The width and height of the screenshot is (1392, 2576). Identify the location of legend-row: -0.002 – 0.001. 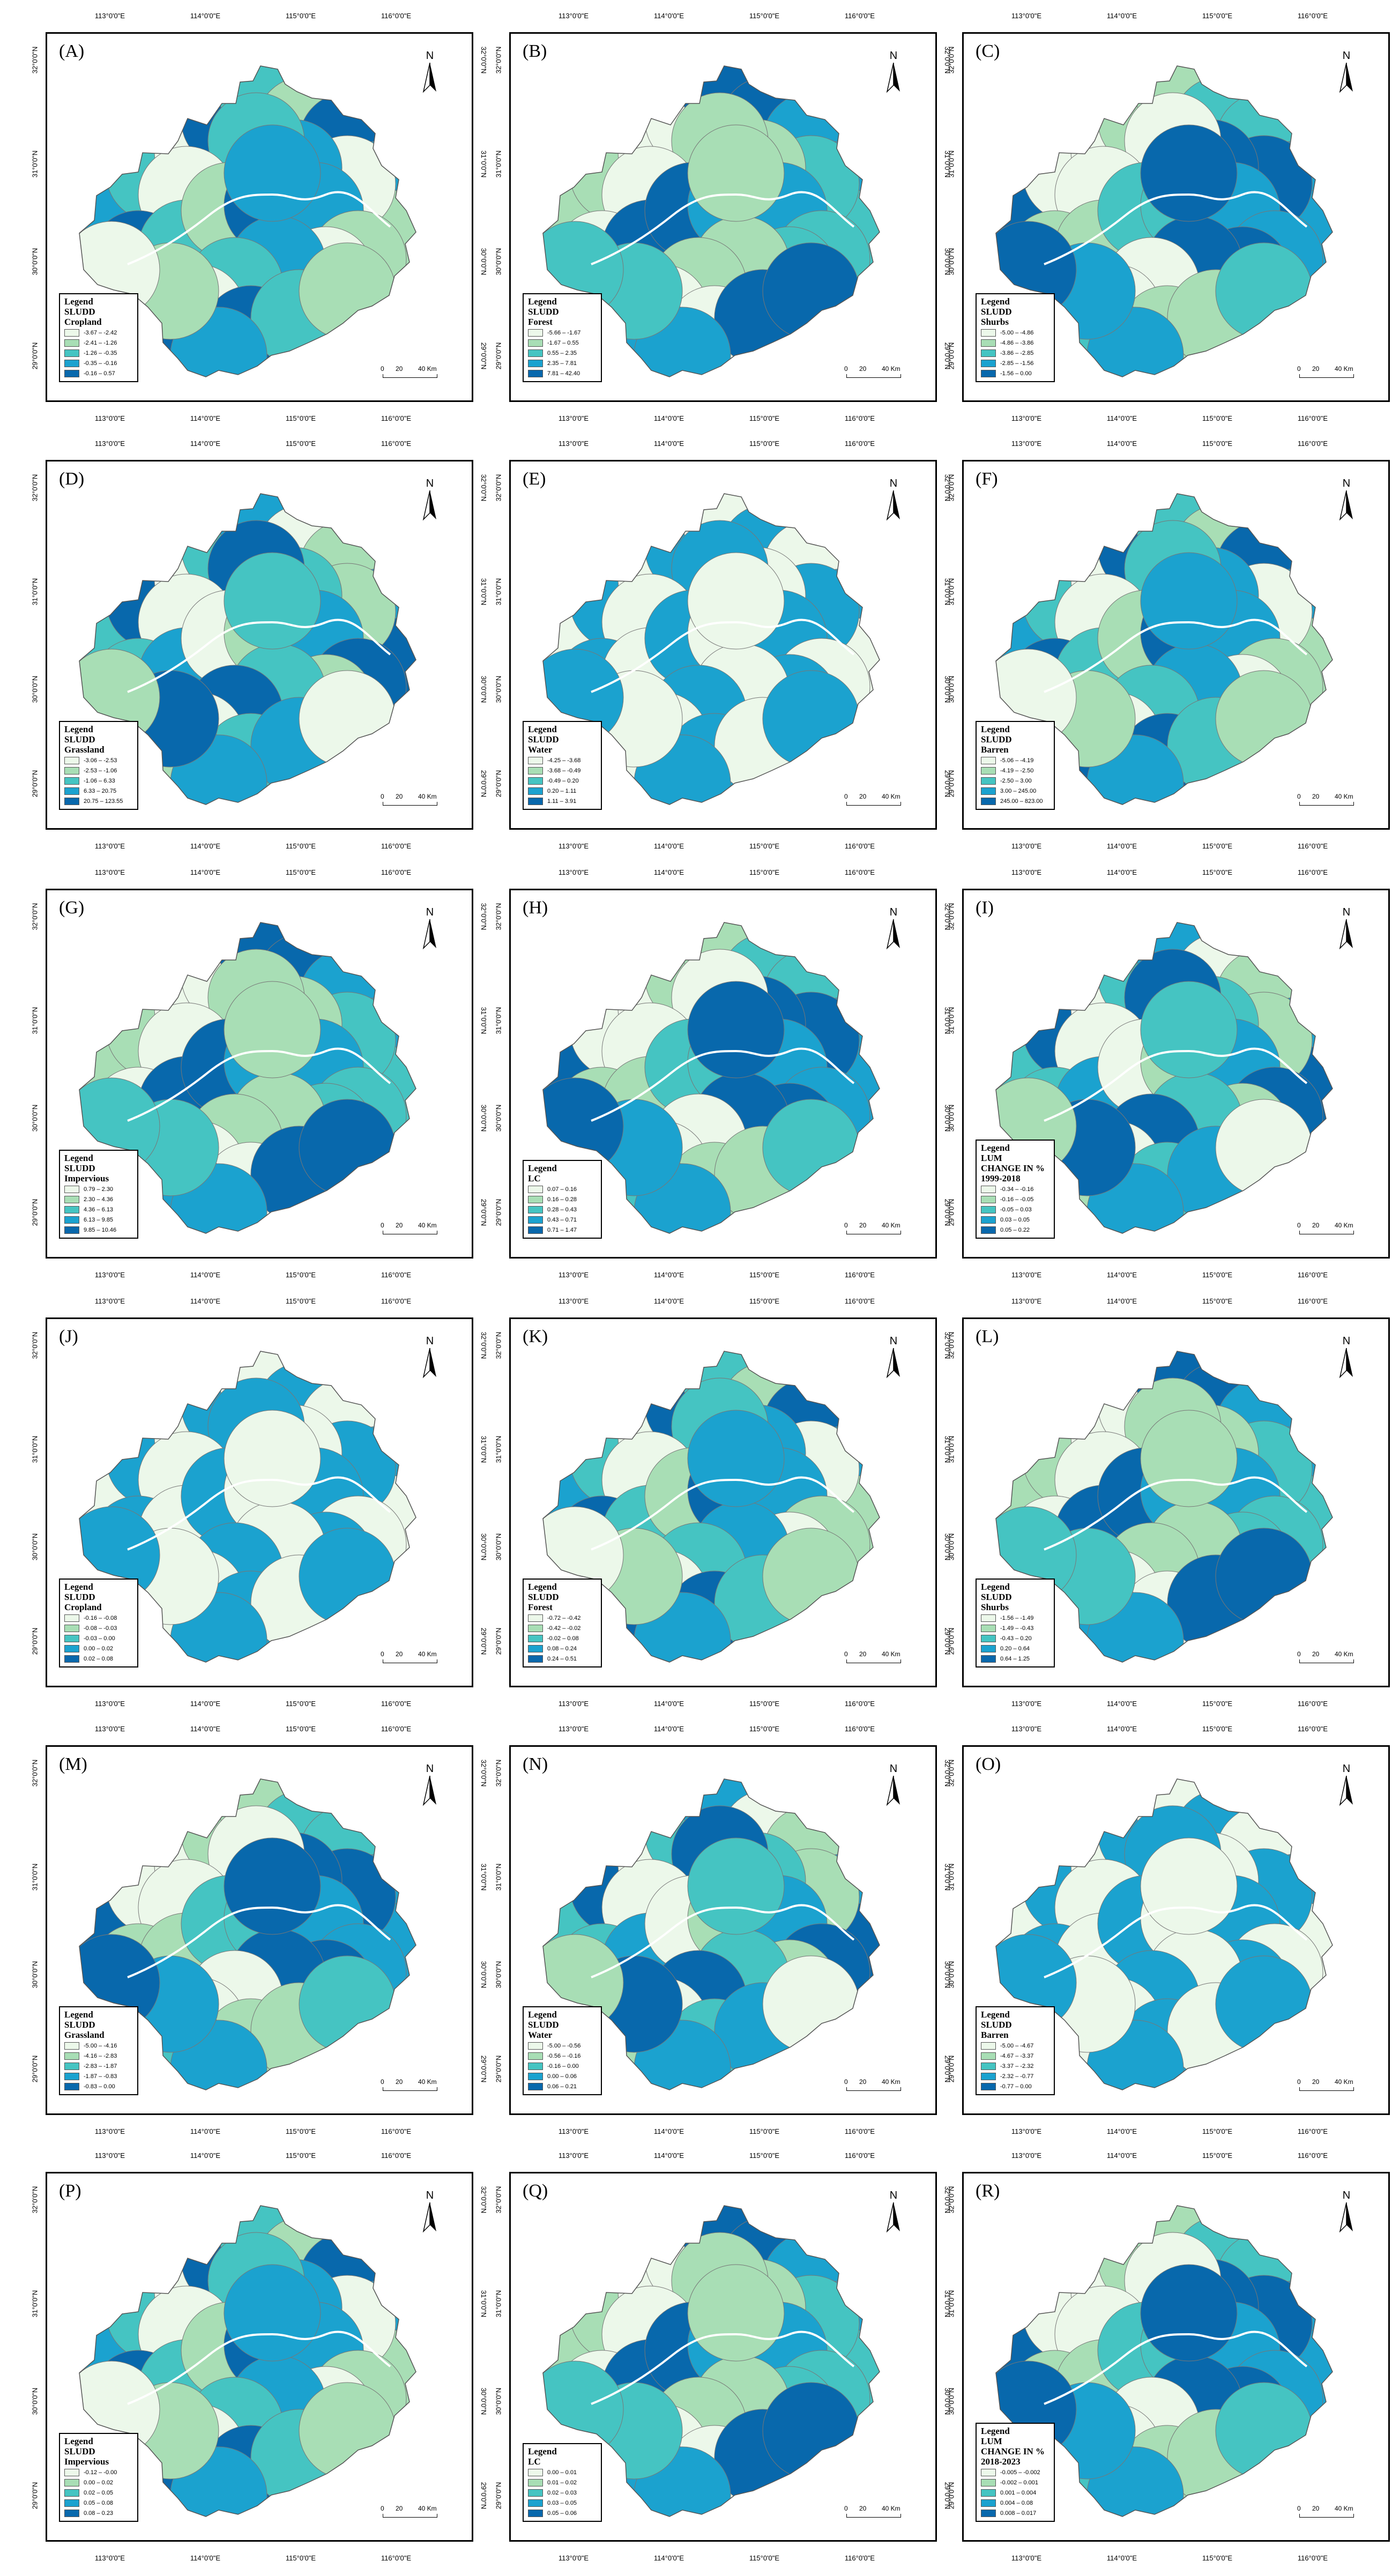
(1015, 2482).